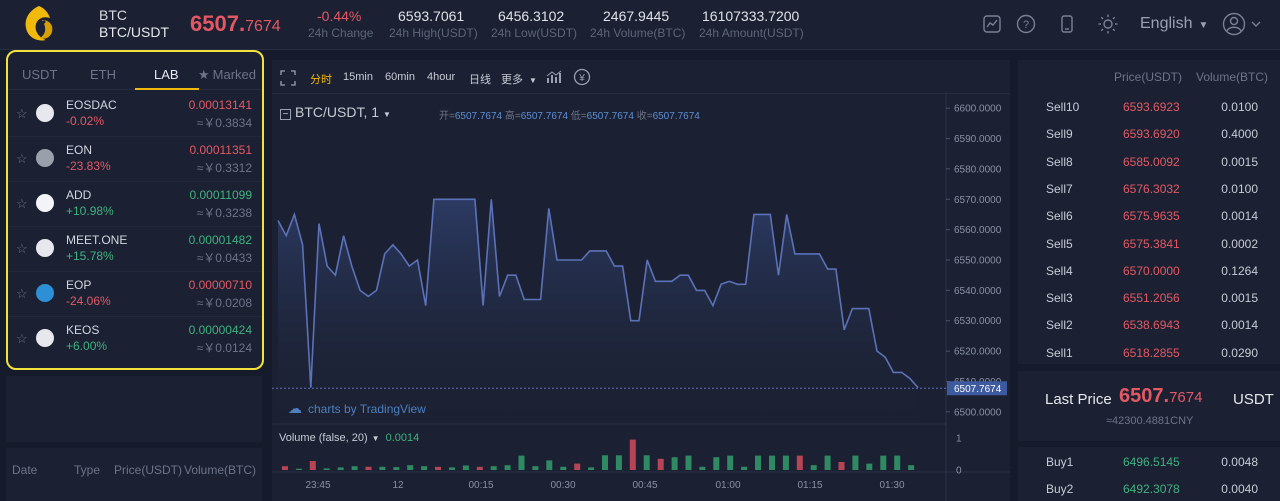 The width and height of the screenshot is (1280, 501). What do you see at coordinates (1239, 188) in the screenshot?
I see `order-amount: 0.0100` at bounding box center [1239, 188].